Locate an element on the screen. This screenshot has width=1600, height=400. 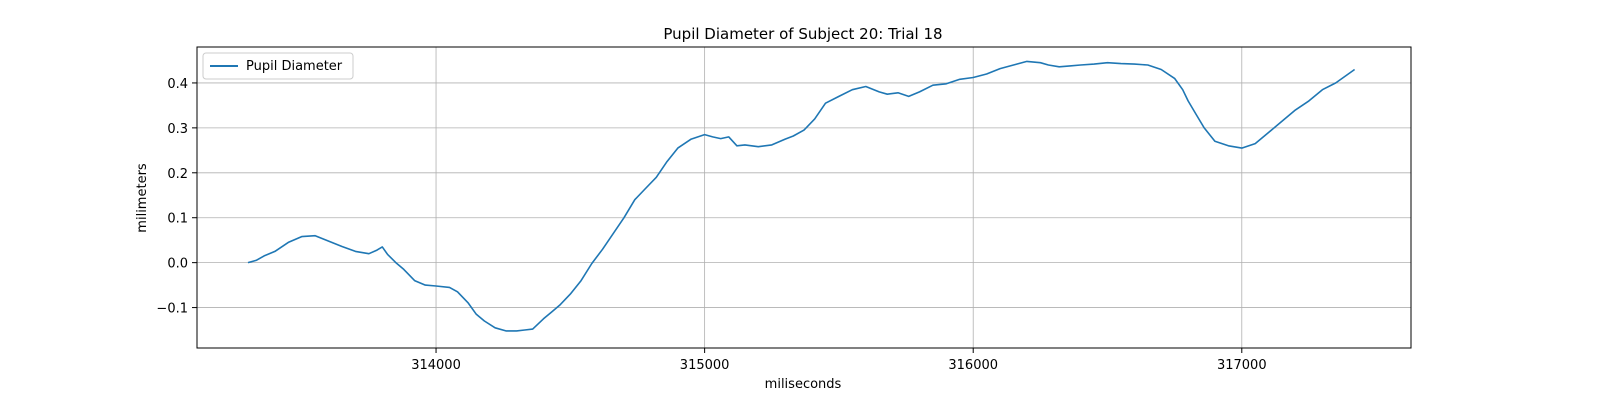
legend: Pupil Diameter is located at coordinates (278, 66).